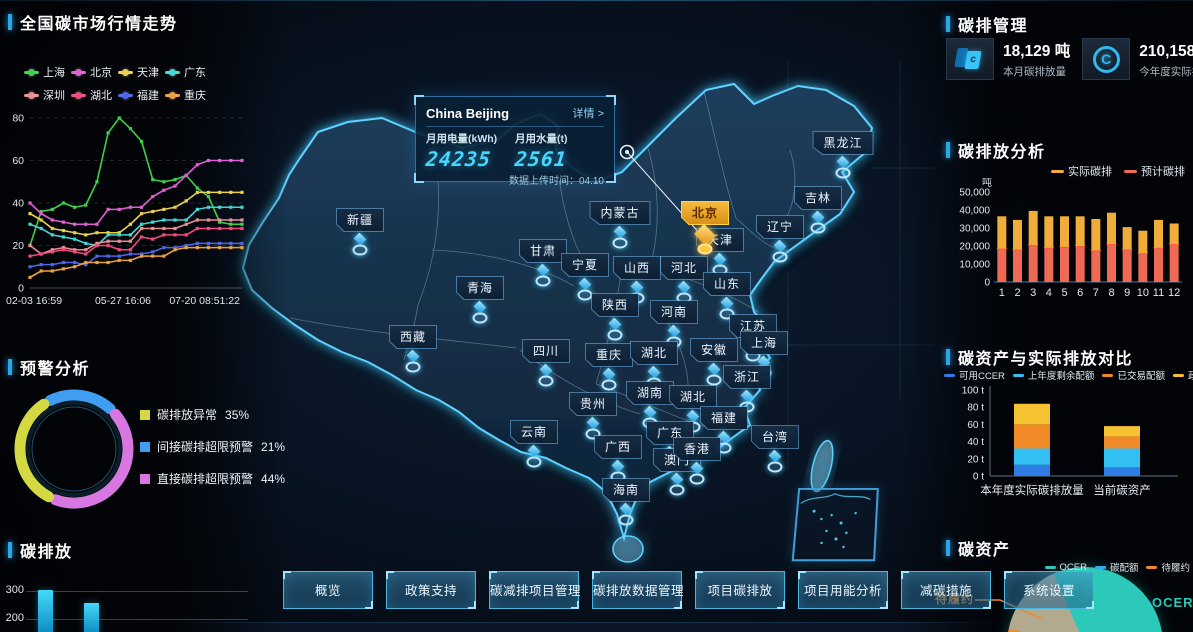  I want to click on stat-value: 210,158 吨, so click(1166, 51).